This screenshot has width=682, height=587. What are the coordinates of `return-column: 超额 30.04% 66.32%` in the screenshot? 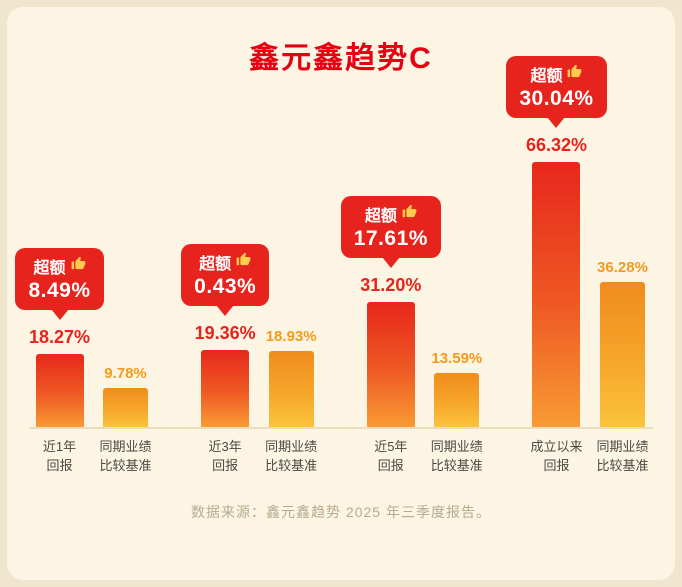 It's located at (556, 241).